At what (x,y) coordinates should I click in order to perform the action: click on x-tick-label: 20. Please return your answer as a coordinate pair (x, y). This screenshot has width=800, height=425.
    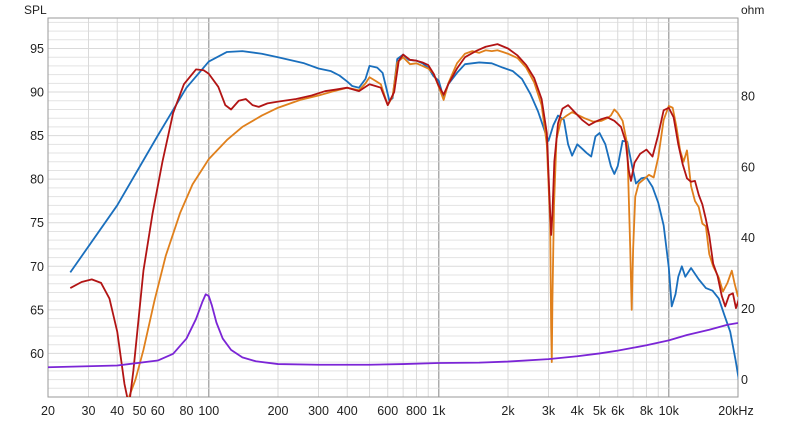
    Looking at the image, I should click on (48, 411).